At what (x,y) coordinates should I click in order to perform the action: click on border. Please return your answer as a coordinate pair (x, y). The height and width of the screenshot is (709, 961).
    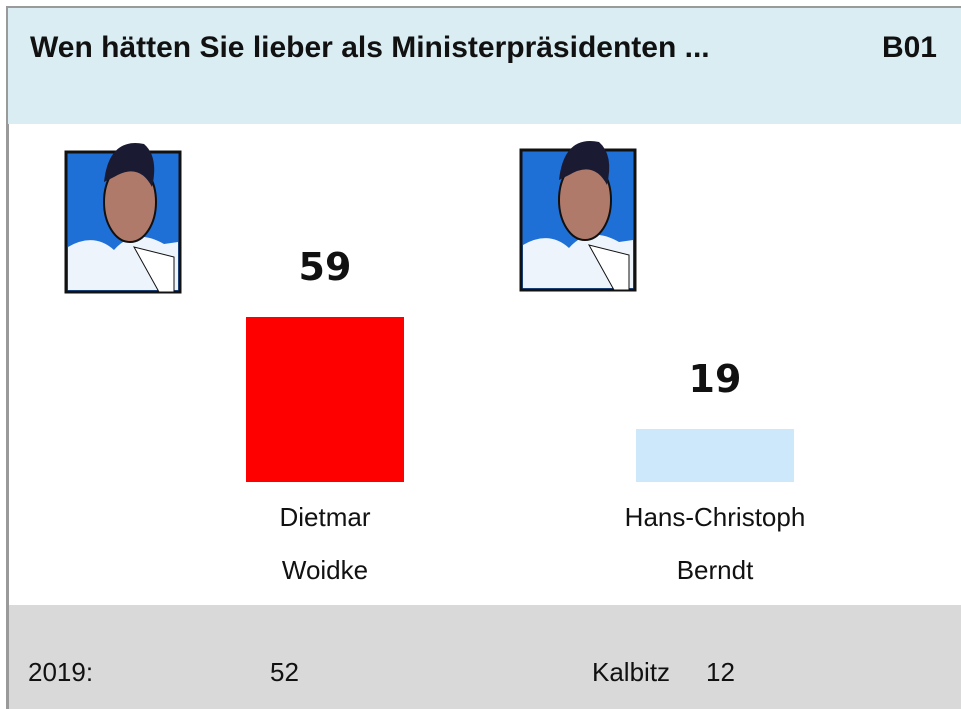
    Looking at the image, I should click on (7, 357).